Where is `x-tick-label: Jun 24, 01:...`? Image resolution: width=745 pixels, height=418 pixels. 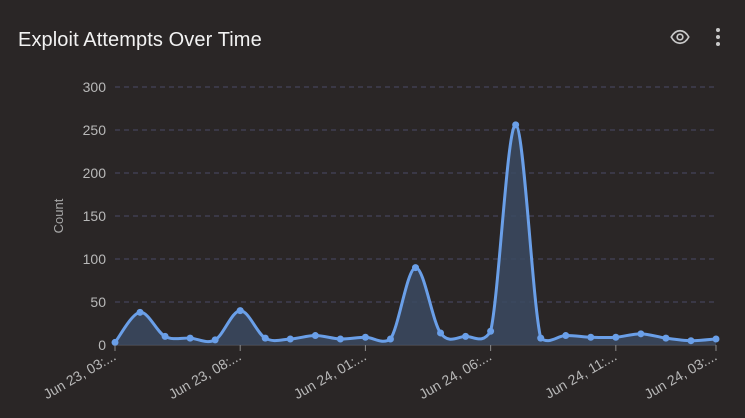 x-tick-label: Jun 24, 01:... is located at coordinates (330, 375).